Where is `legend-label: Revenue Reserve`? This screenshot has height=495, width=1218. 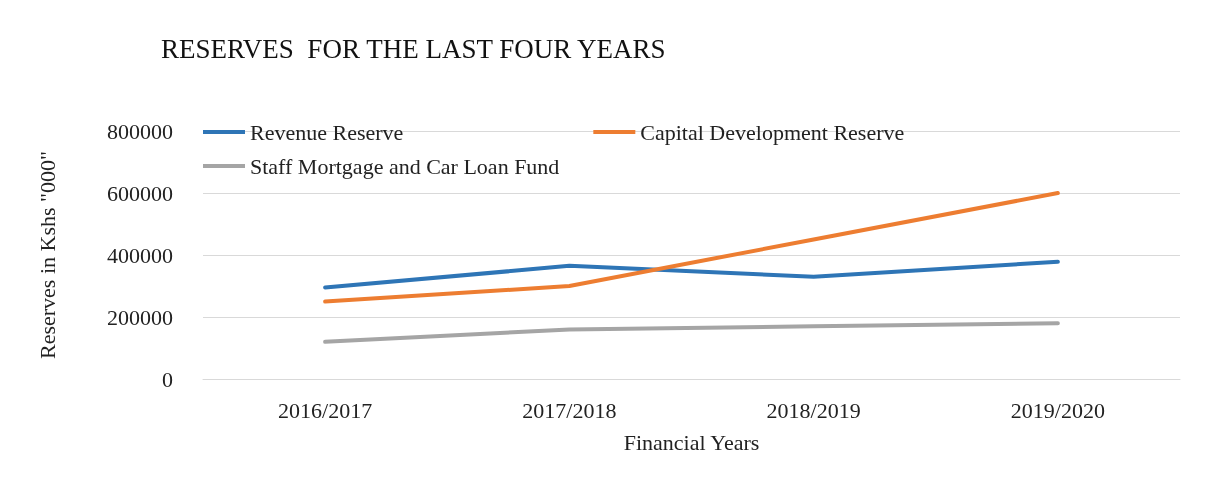 legend-label: Revenue Reserve is located at coordinates (327, 132).